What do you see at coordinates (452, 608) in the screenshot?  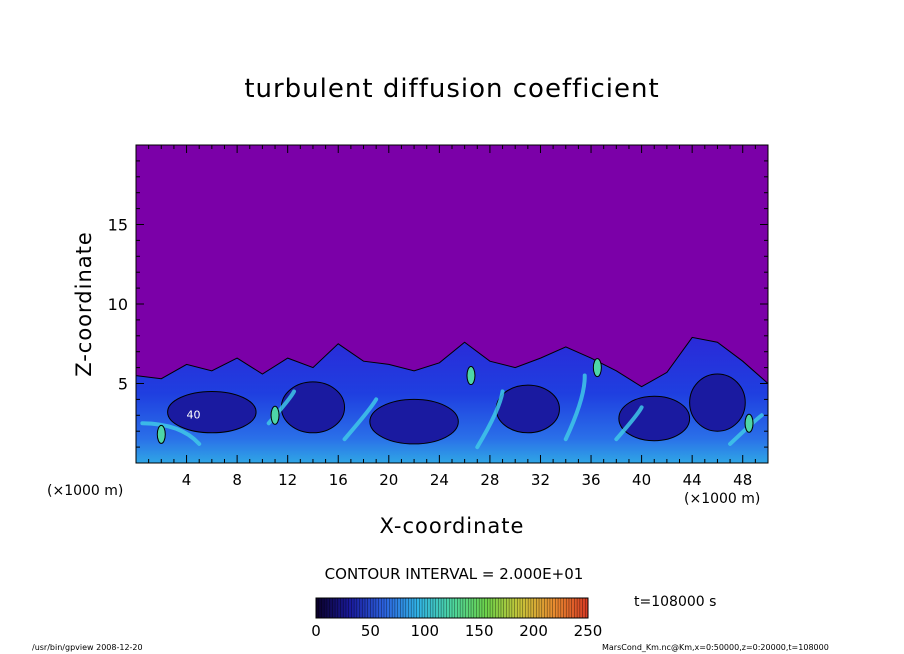 I see `colorbar-frame` at bounding box center [452, 608].